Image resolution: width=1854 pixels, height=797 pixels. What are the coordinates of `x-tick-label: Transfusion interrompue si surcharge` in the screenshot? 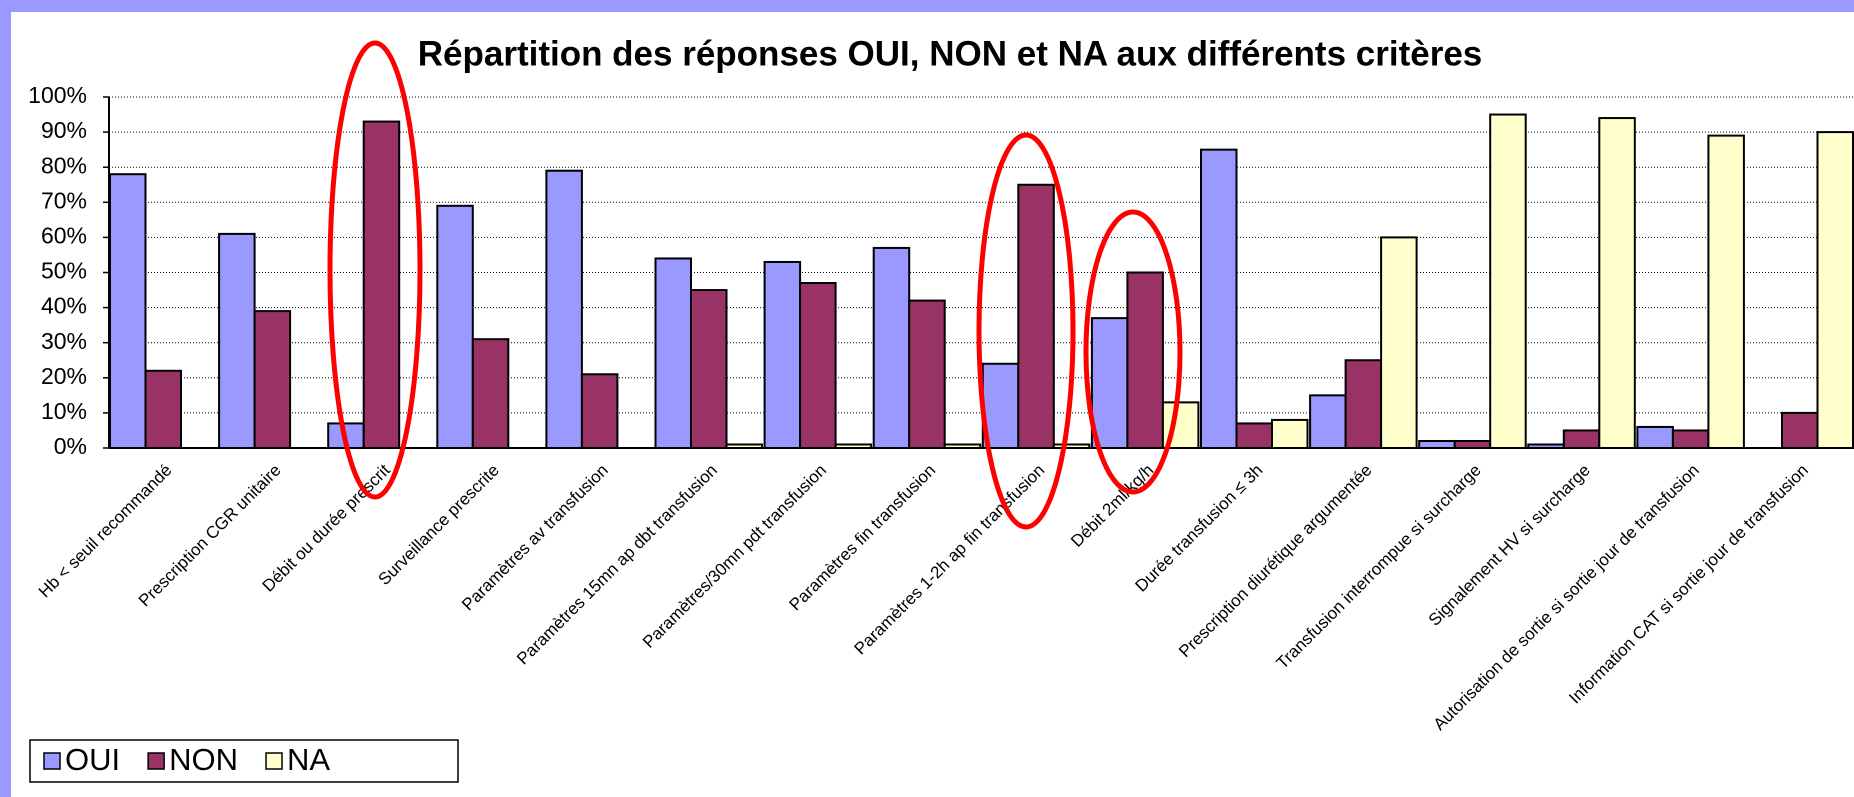 It's located at (1379, 567).